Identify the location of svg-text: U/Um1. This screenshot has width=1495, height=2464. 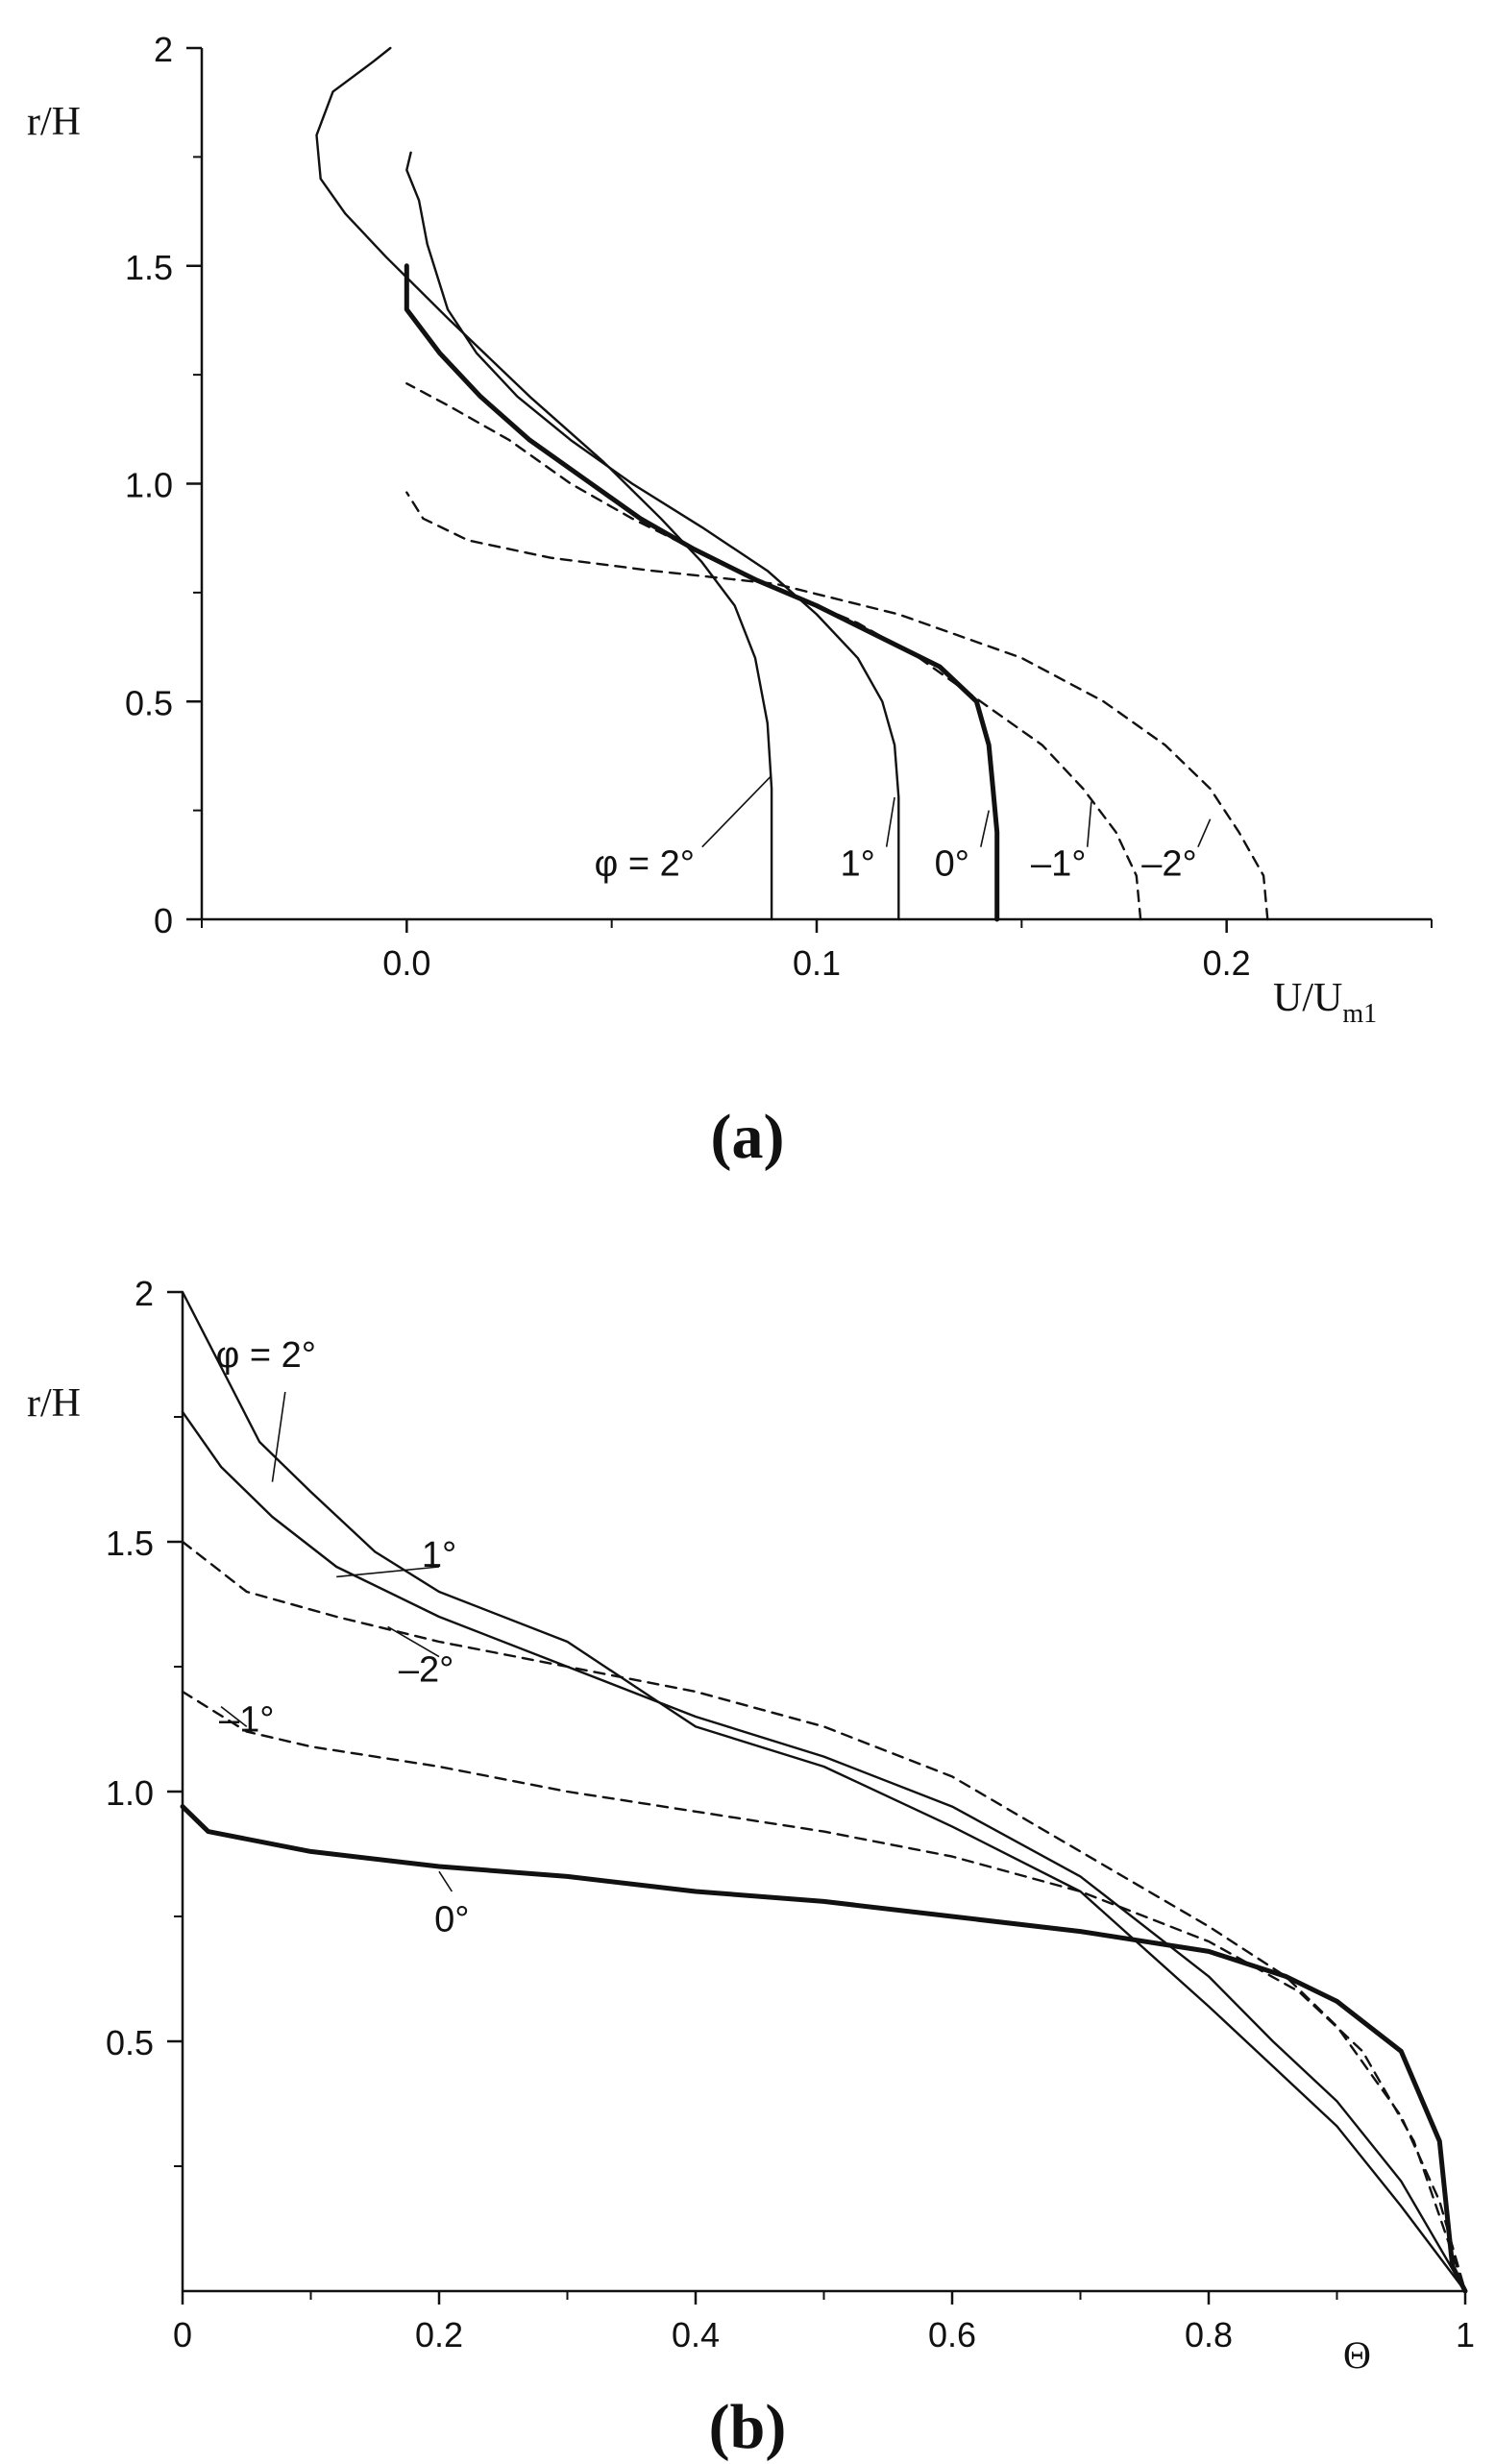
(1325, 1002).